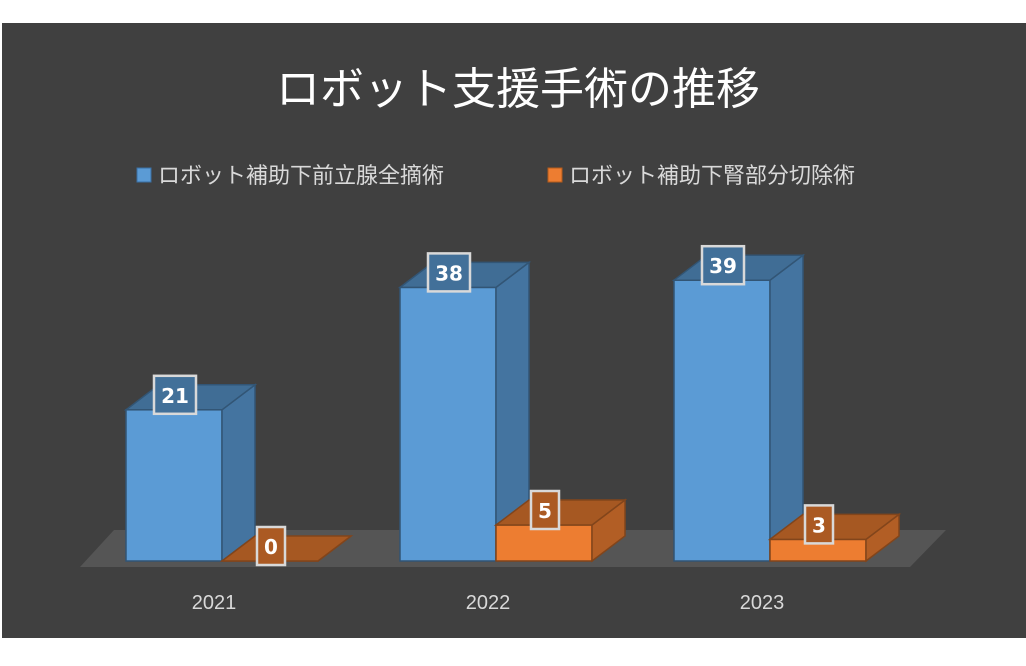  Describe the element at coordinates (712, 176) in the screenshot. I see `legend-label-1: ロボット補助下腎部分切除術` at that location.